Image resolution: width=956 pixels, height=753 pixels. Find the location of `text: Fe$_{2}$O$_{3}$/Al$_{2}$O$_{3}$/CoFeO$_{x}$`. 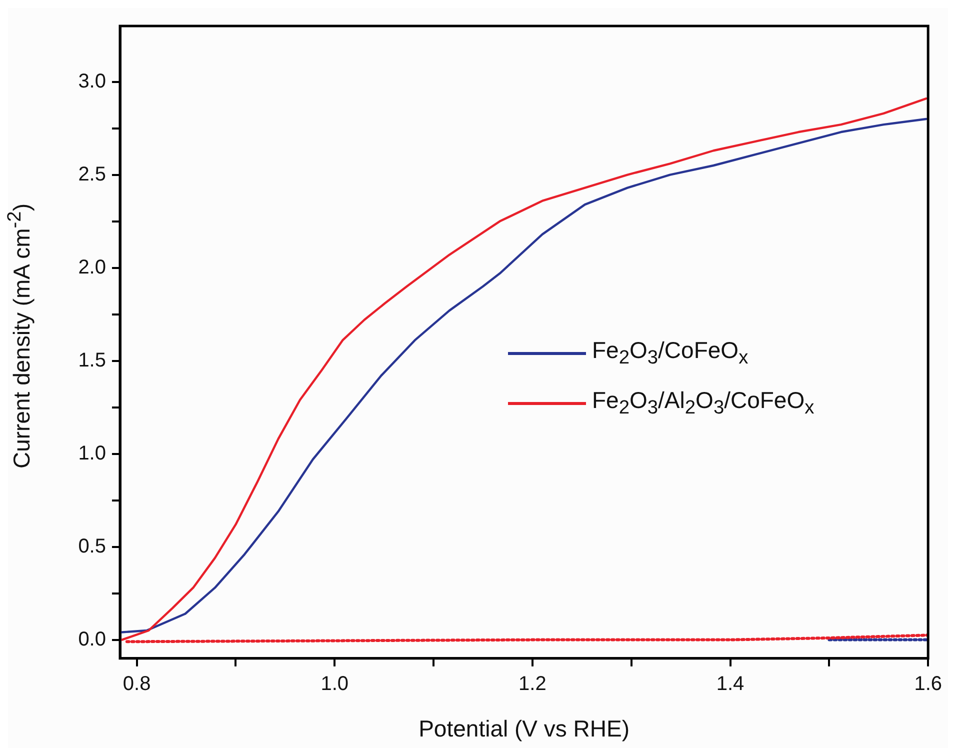

text: Fe$_{2}$O$_{3}$/Al$_{2}$O$_{3}$/CoFeO$_{x}$ is located at coordinates (703, 402).